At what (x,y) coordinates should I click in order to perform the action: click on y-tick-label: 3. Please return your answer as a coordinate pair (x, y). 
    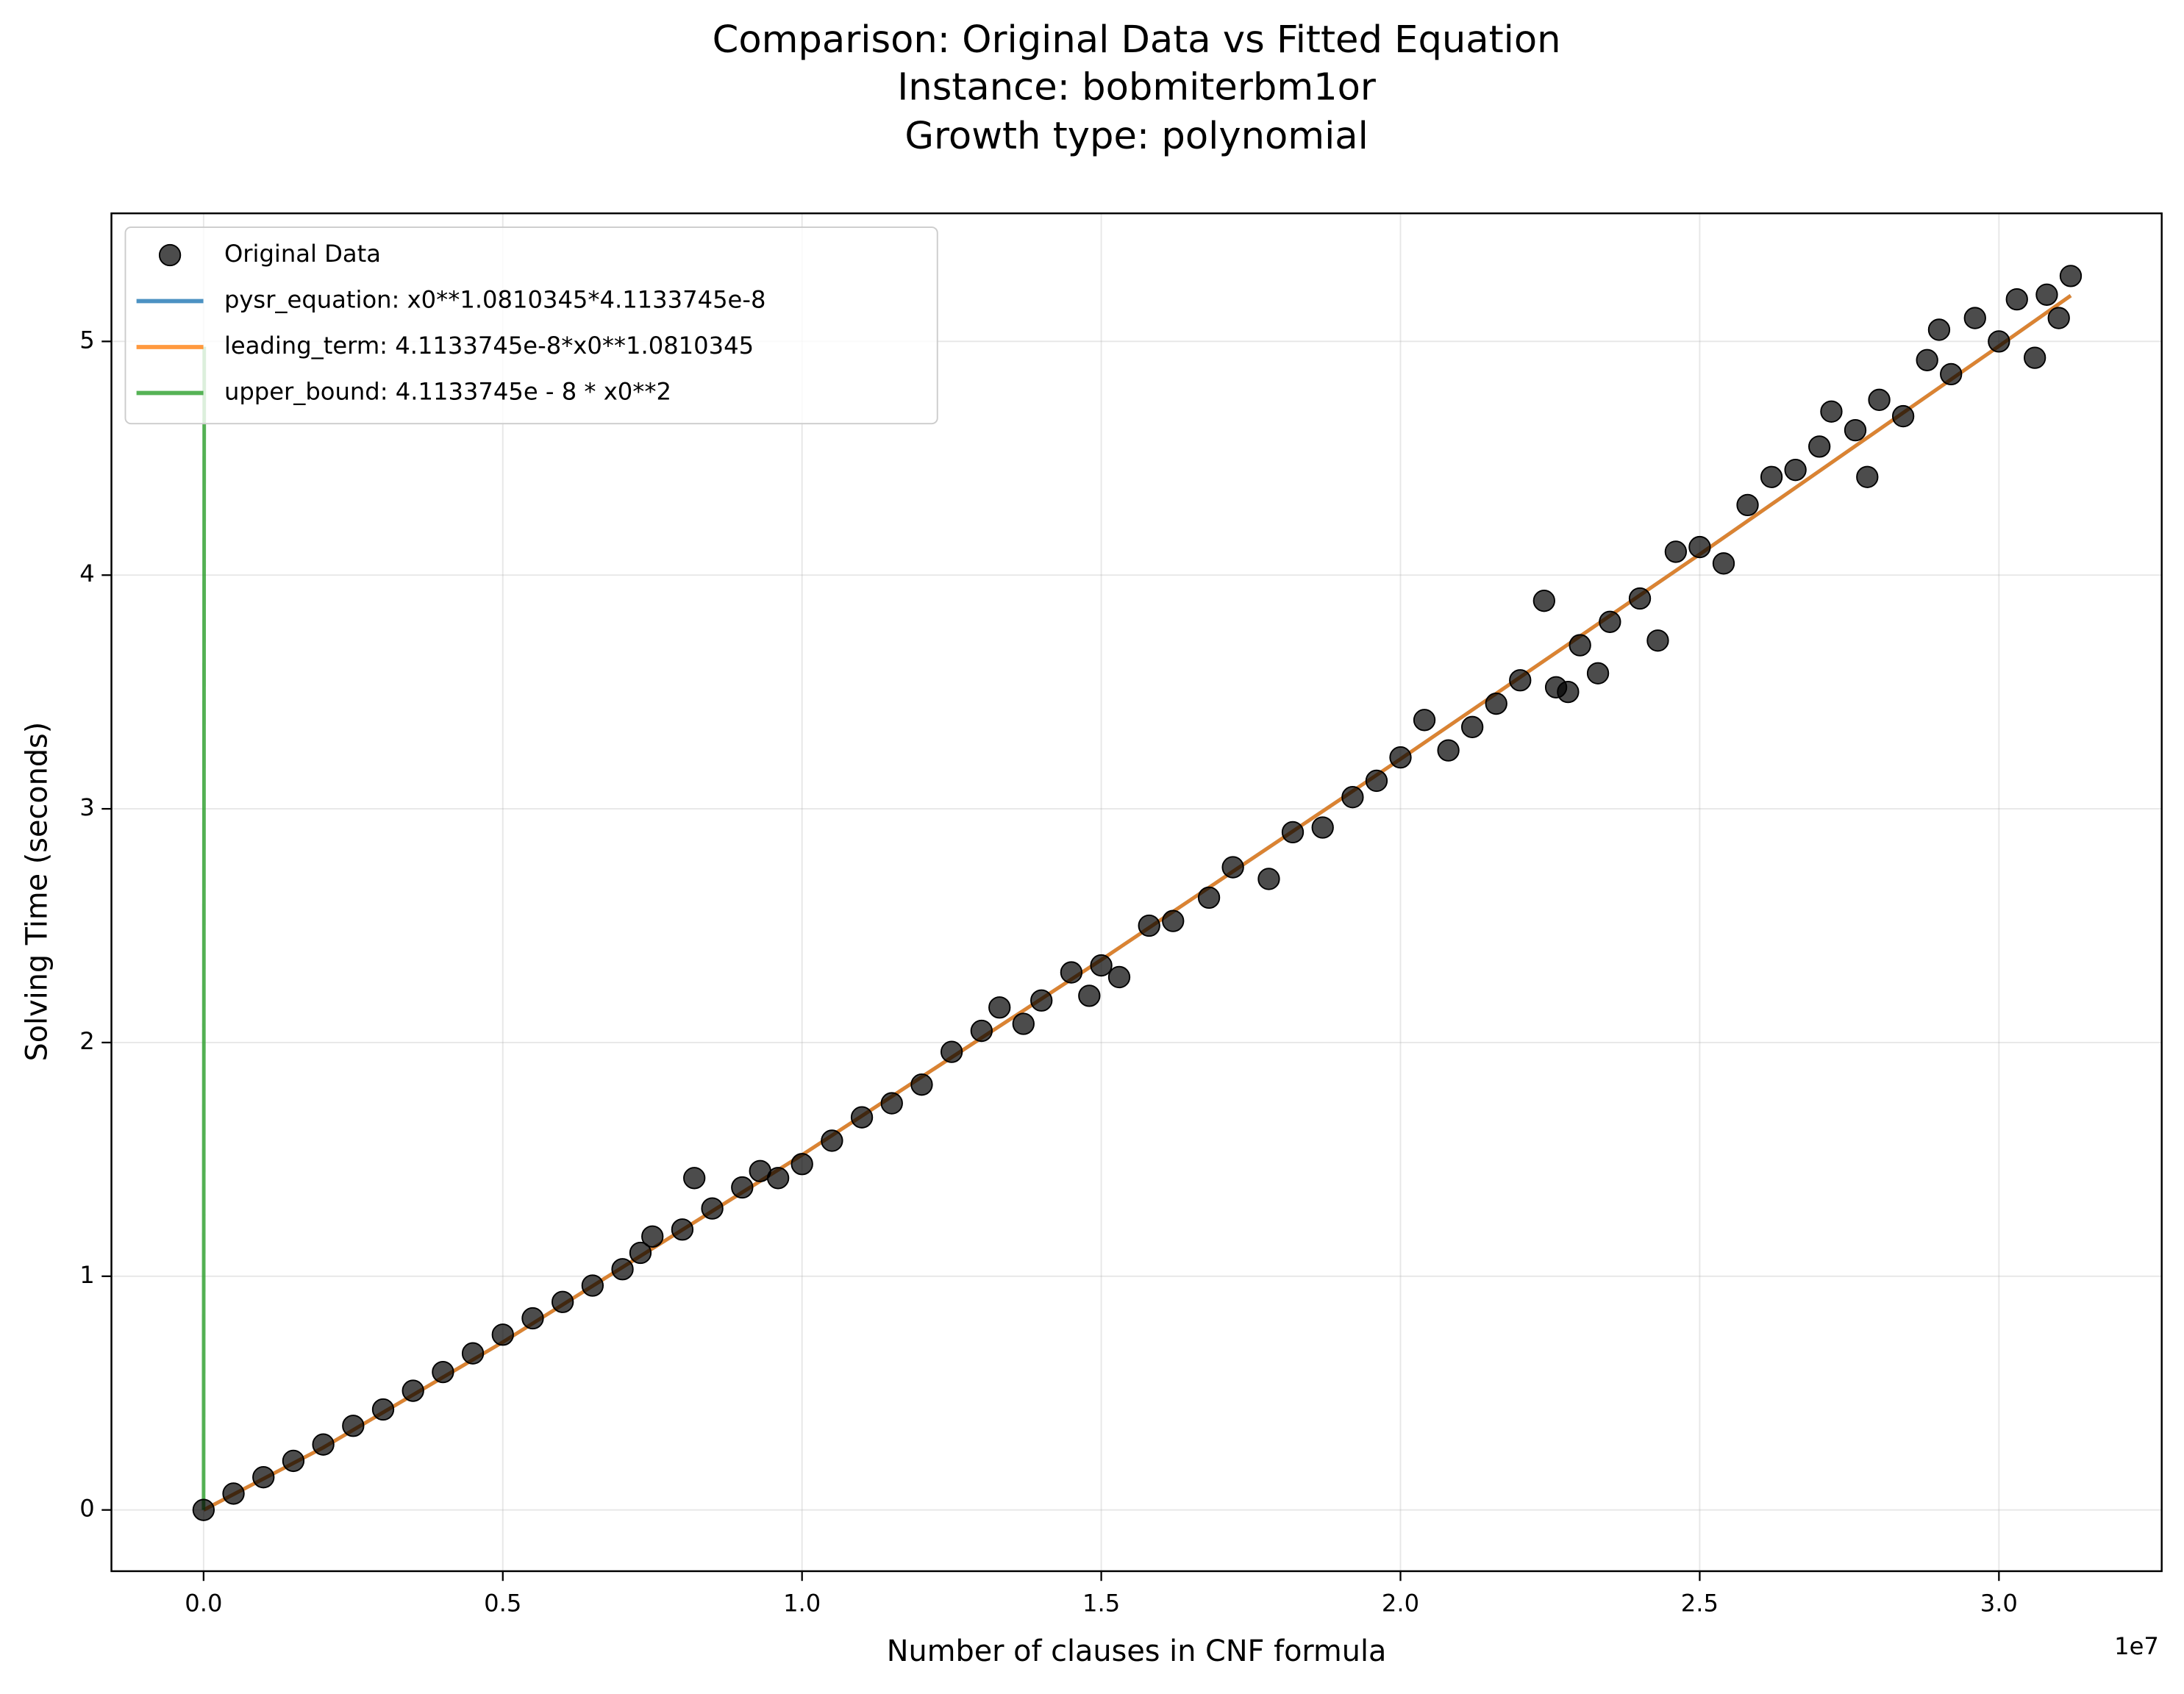
    Looking at the image, I should click on (86, 807).